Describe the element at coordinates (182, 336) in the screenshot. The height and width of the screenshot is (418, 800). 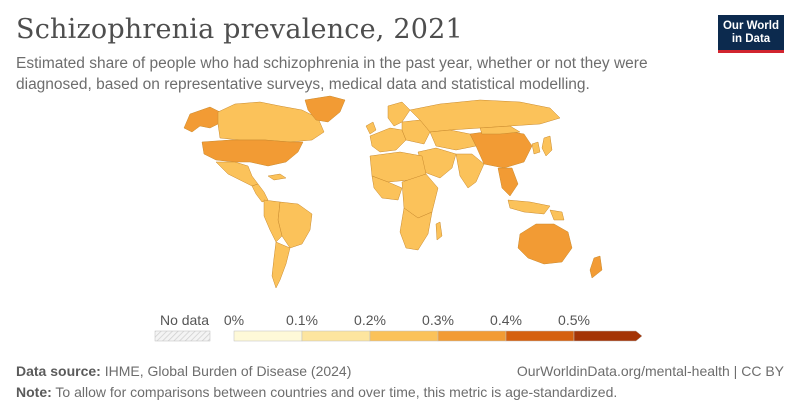
I see `no-data-swatch` at that location.